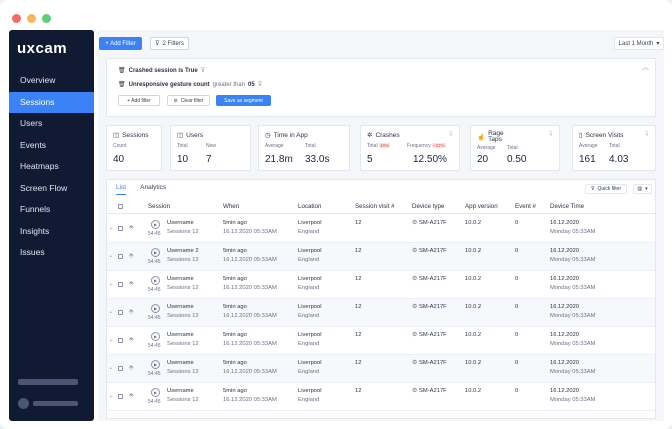 The height and width of the screenshot is (429, 672). Describe the element at coordinates (639, 43) in the screenshot. I see `date-range-select: Last 1 Month ▾` at that location.